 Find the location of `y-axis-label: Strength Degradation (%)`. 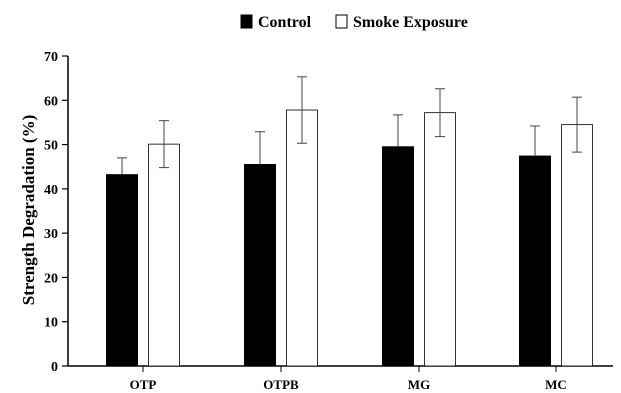

y-axis-label: Strength Degradation (%) is located at coordinates (28, 210).